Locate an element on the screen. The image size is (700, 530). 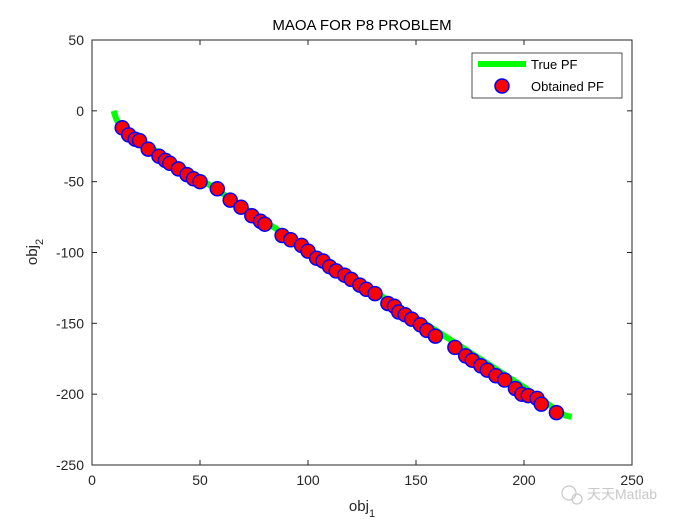
y-tick-label--250: -250 is located at coordinates (70, 465).